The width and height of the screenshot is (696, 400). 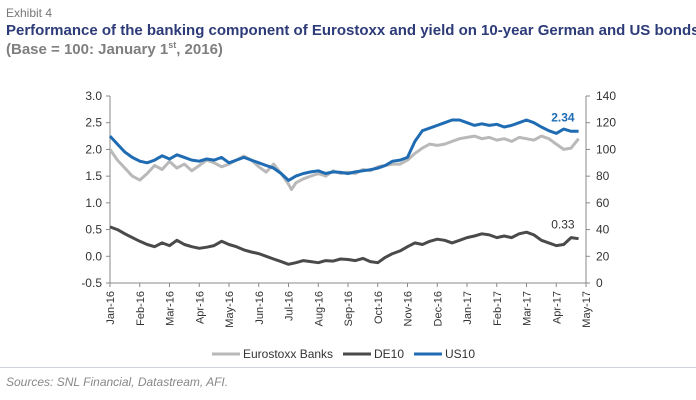 I want to click on y-left-tick-label: 3.0, so click(x=93, y=96).